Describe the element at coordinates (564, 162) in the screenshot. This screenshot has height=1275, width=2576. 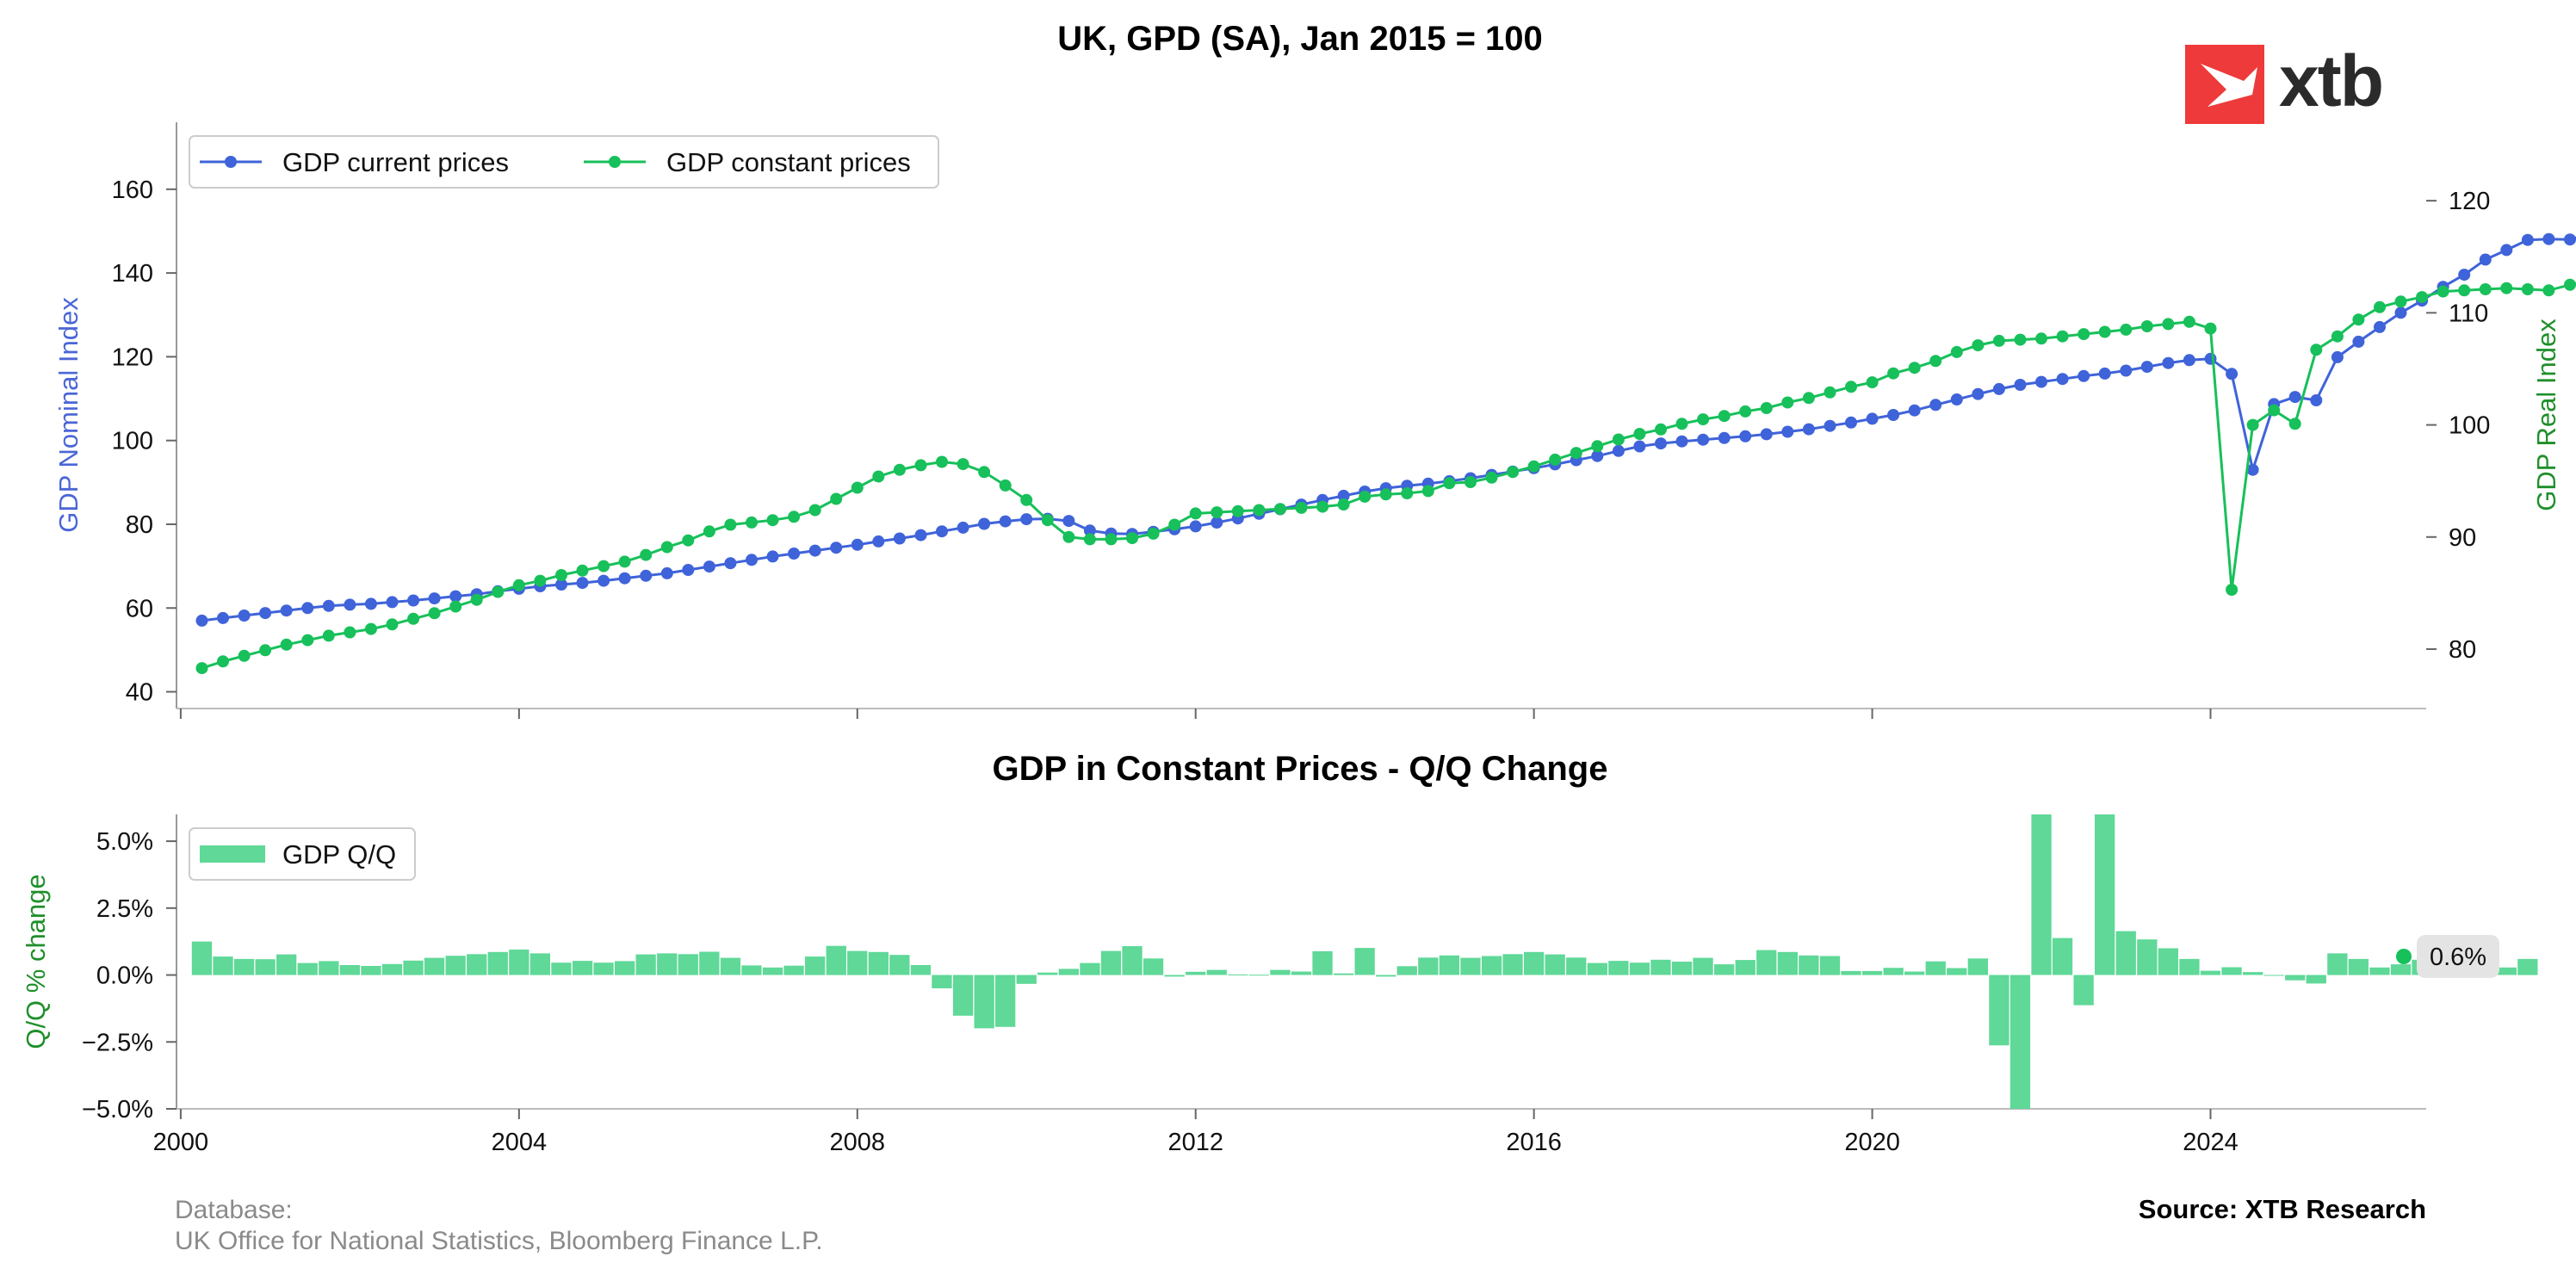
I see `top-legend: GDP current prices GDP constant prices` at that location.